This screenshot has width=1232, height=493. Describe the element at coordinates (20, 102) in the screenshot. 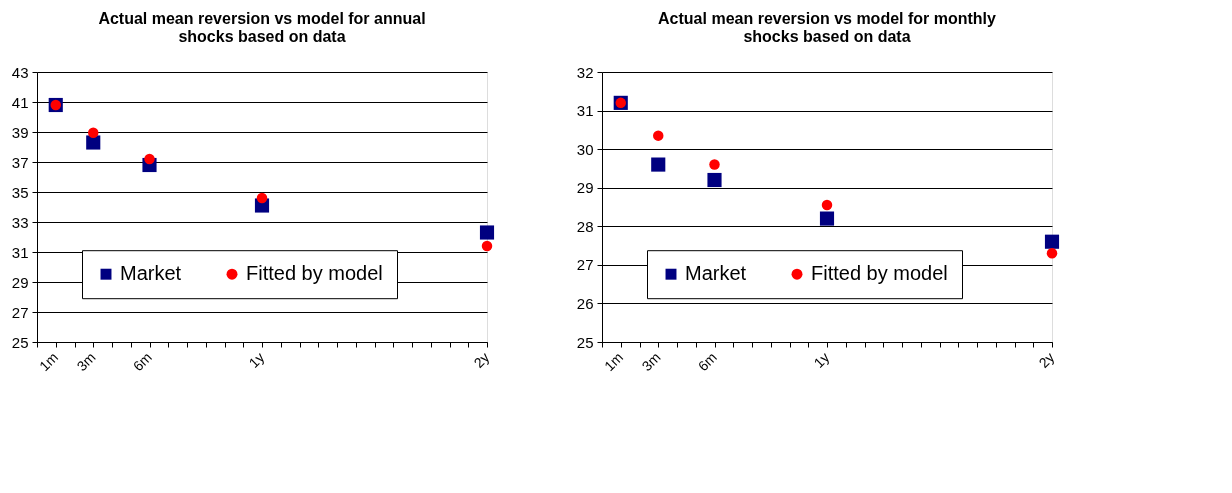

I see `y-tick-label: 41` at that location.